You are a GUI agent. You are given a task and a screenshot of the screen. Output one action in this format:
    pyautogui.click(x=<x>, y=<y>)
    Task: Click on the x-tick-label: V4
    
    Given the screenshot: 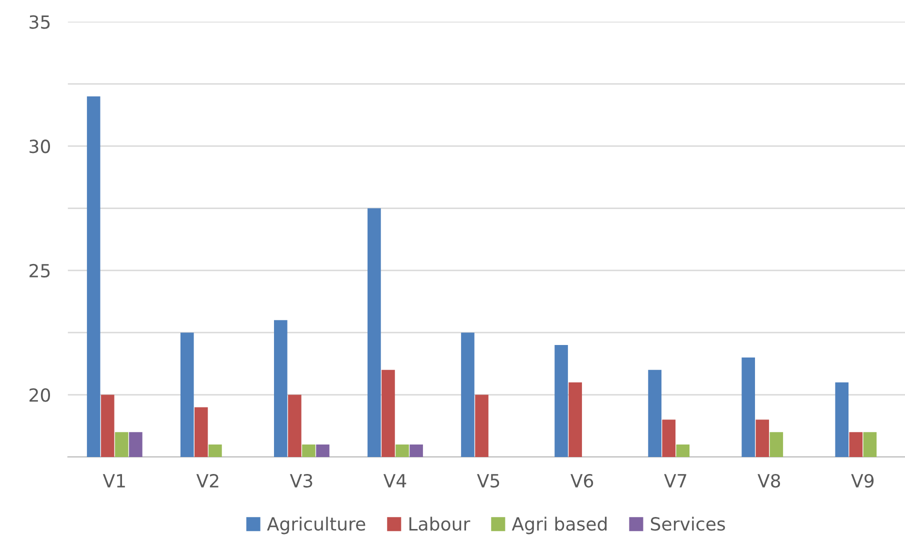 What is the action you would take?
    pyautogui.click(x=394, y=481)
    